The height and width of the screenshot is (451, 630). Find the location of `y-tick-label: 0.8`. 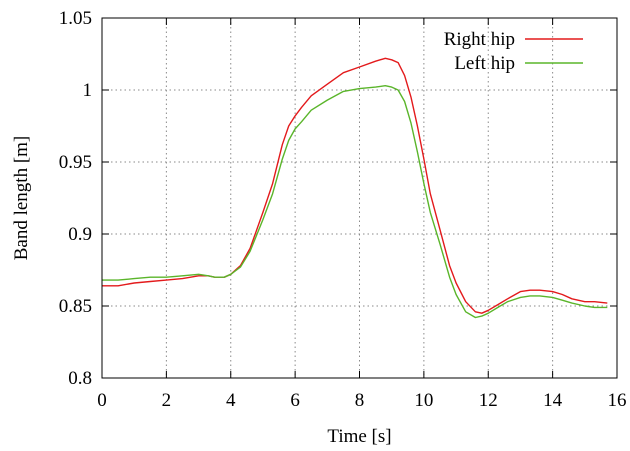

y-tick-label: 0.8 is located at coordinates (80, 378).